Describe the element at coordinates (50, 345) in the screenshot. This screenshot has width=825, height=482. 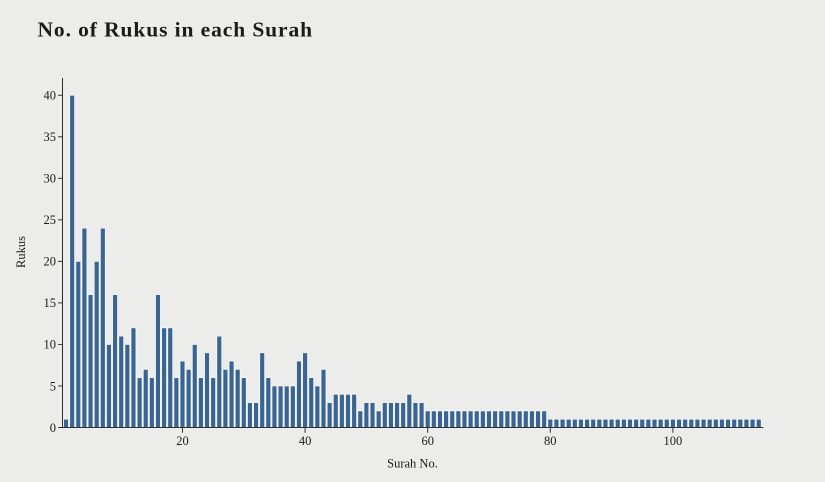
I see `svg-text: 10` at that location.